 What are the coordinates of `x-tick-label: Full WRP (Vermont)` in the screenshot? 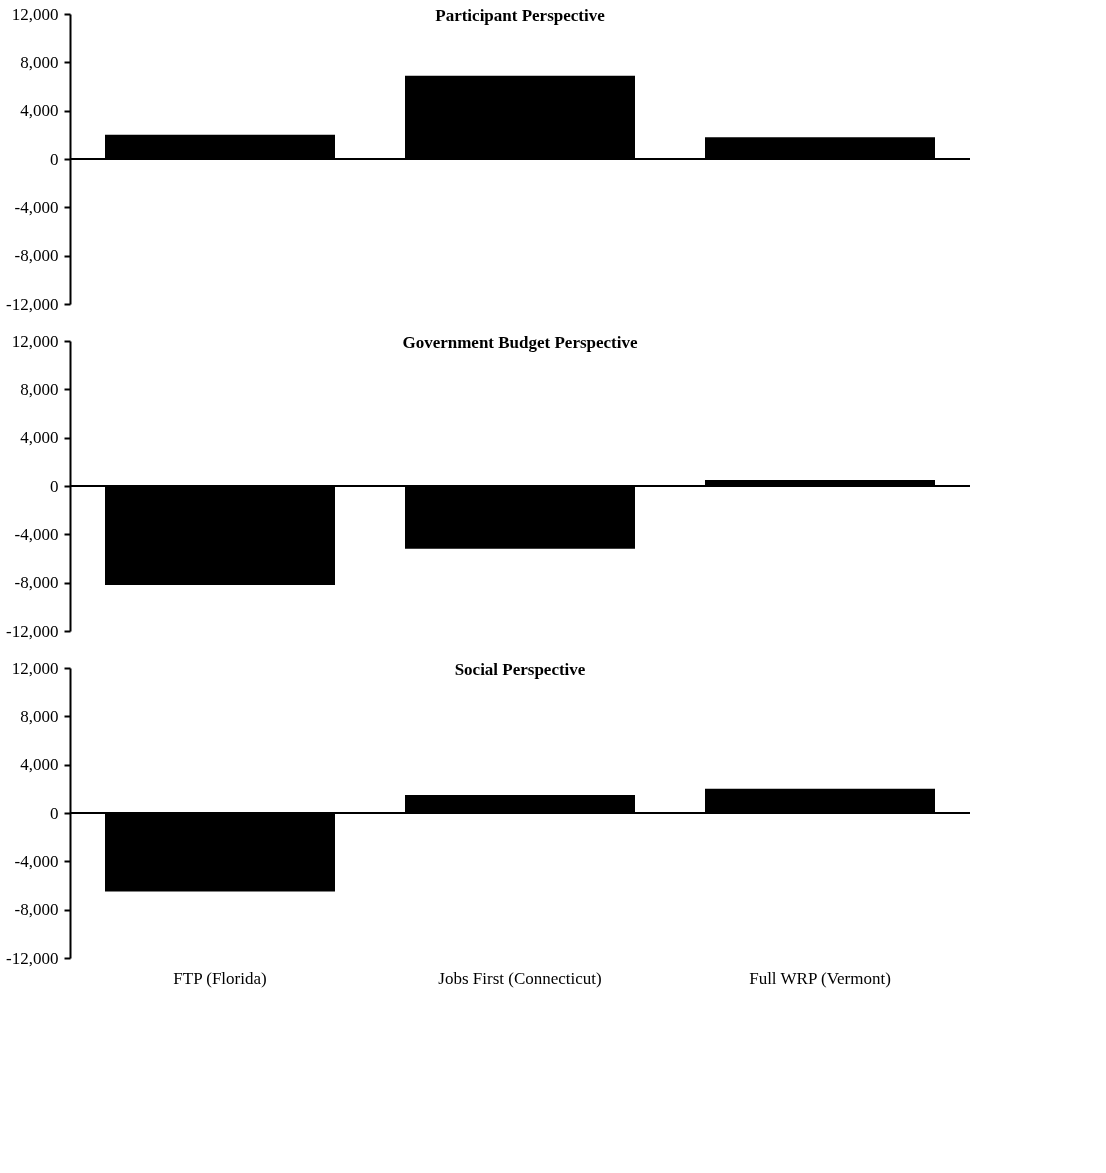 It's located at (820, 978).